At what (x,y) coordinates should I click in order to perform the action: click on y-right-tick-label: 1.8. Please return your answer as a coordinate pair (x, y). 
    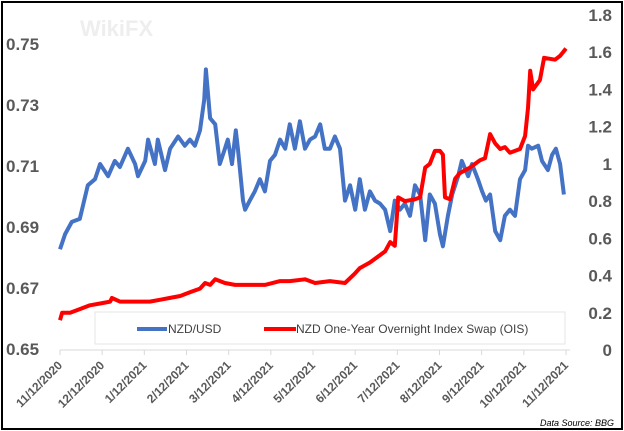
    Looking at the image, I should click on (600, 15).